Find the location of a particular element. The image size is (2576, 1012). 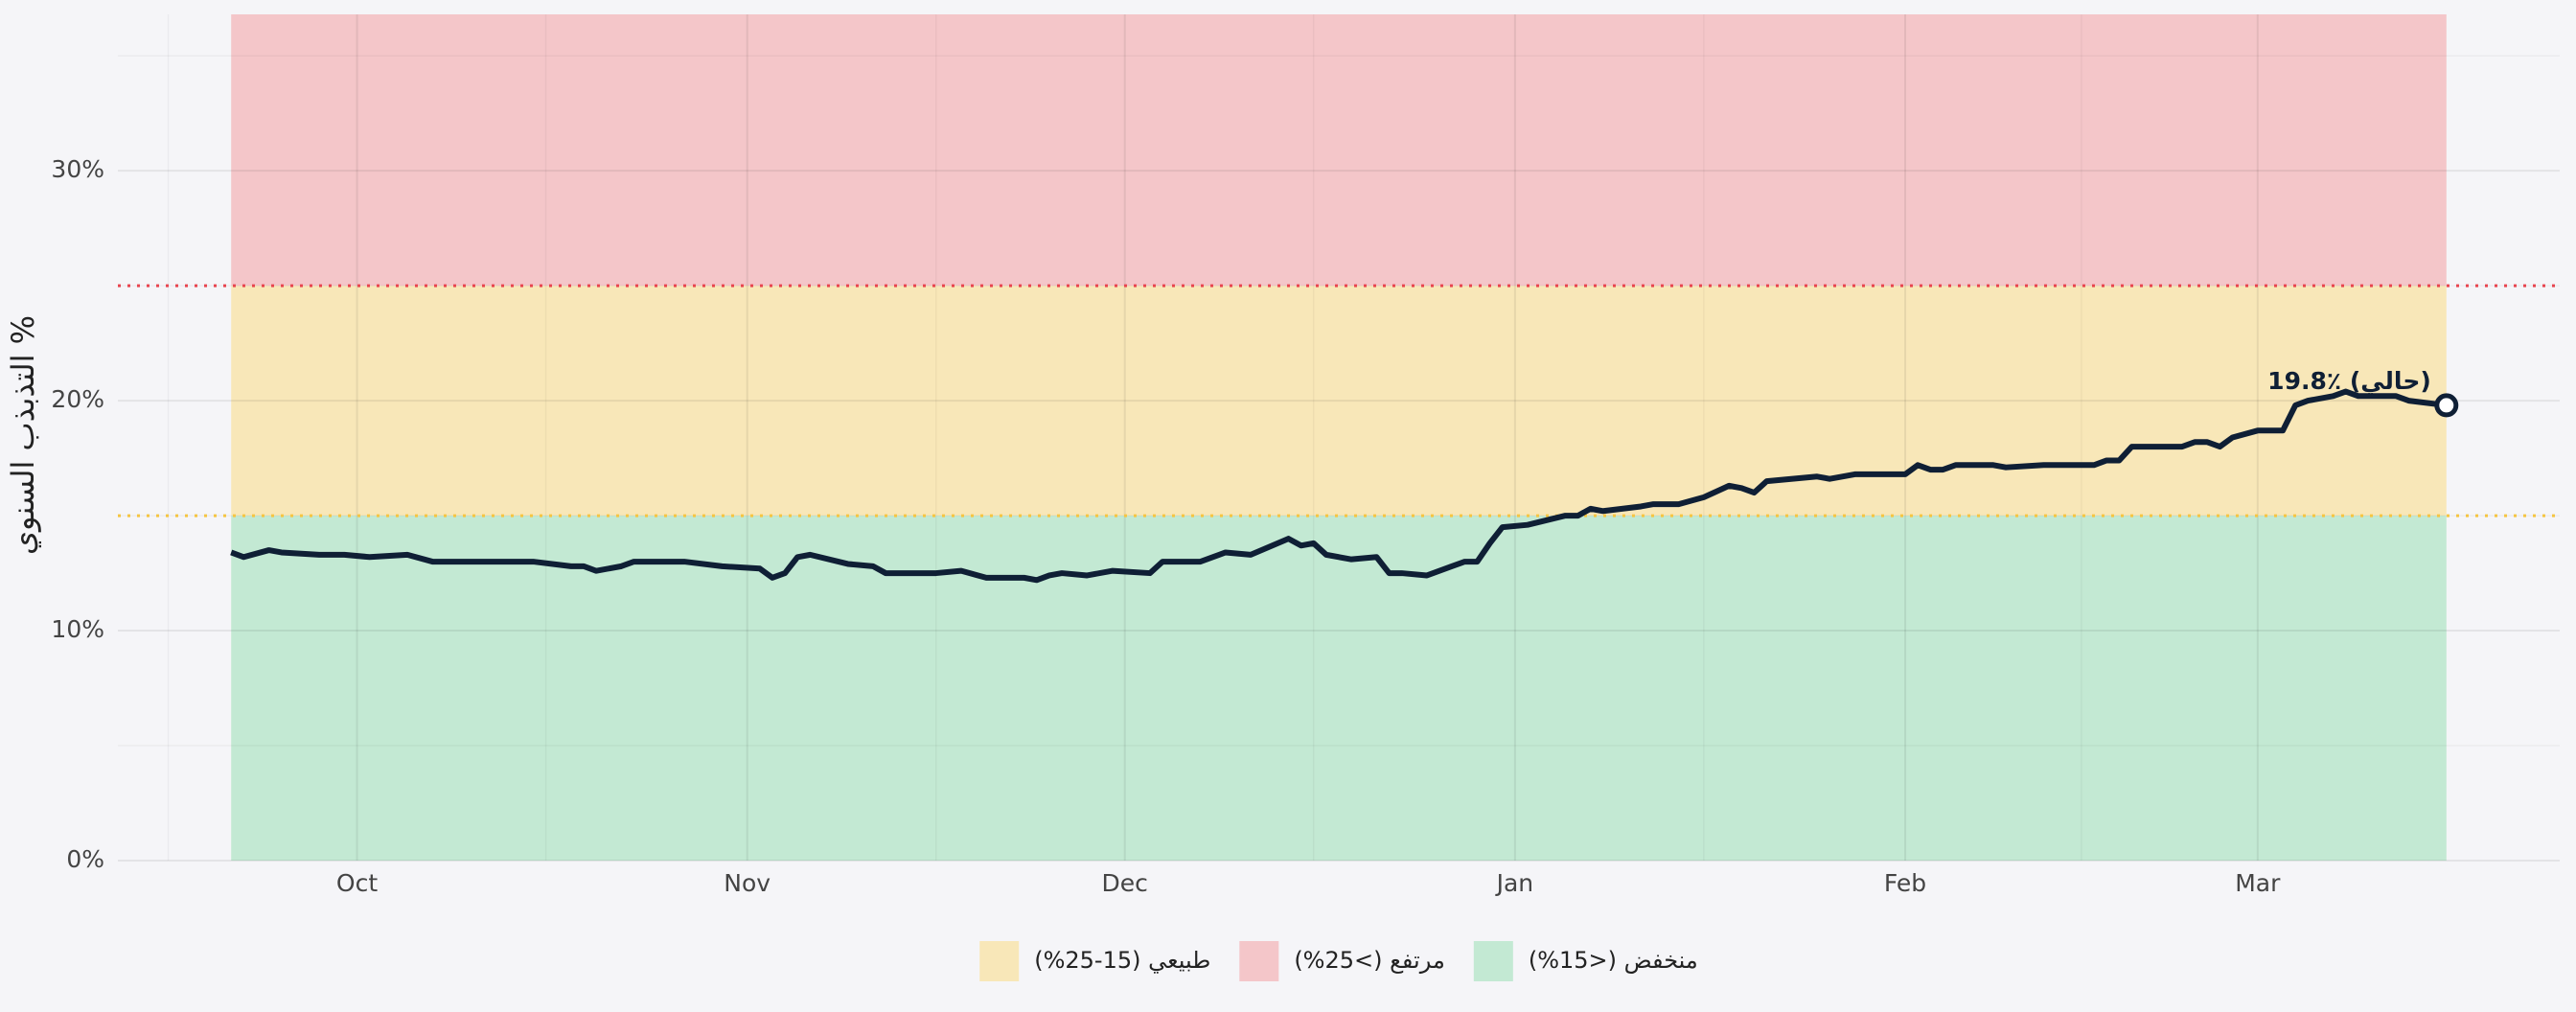

y-axis-label: التذبذب السنوي % is located at coordinates (23, 435).